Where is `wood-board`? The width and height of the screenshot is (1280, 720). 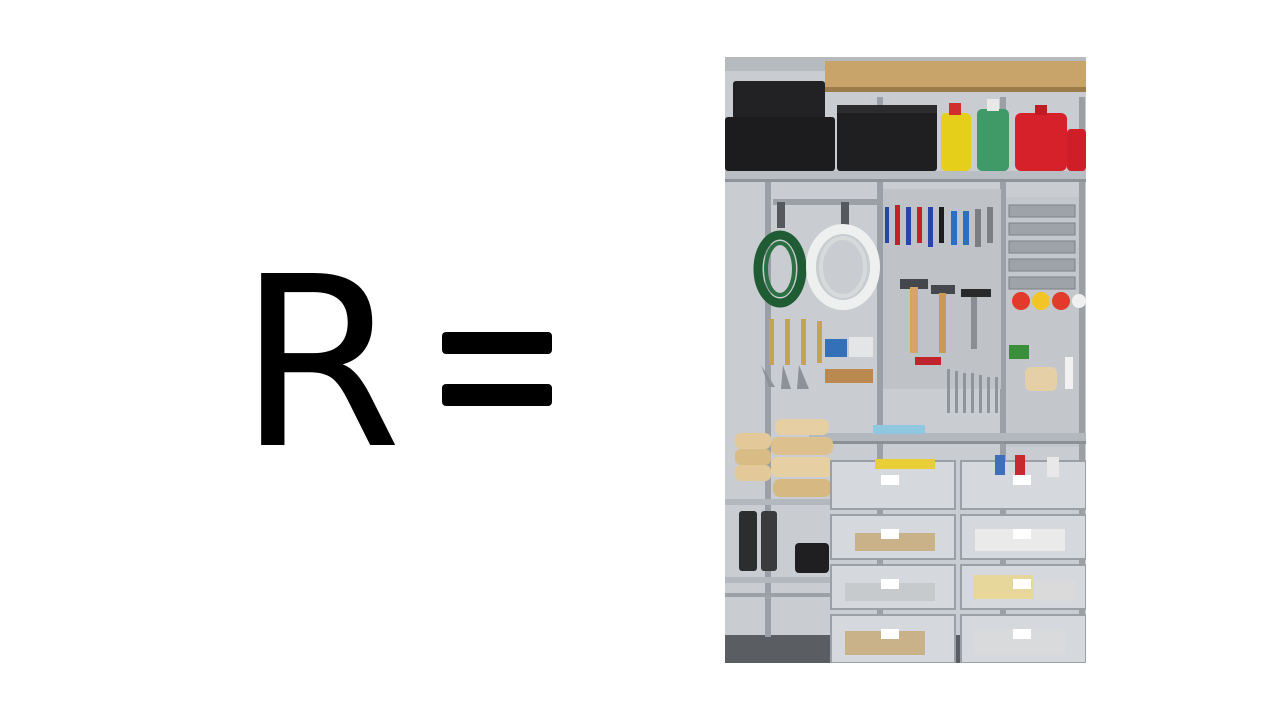
wood-board is located at coordinates (955, 76).